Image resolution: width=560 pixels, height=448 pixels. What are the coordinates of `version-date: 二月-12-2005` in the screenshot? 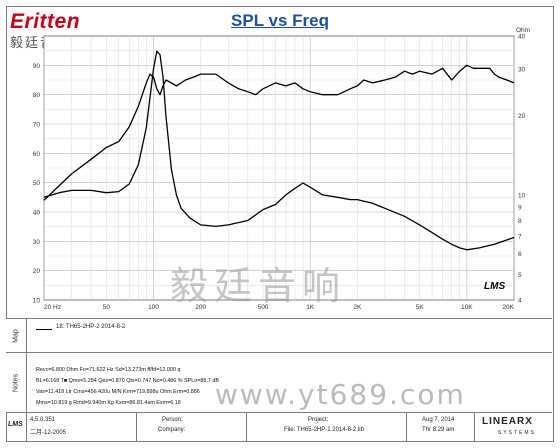 It's located at (48, 433).